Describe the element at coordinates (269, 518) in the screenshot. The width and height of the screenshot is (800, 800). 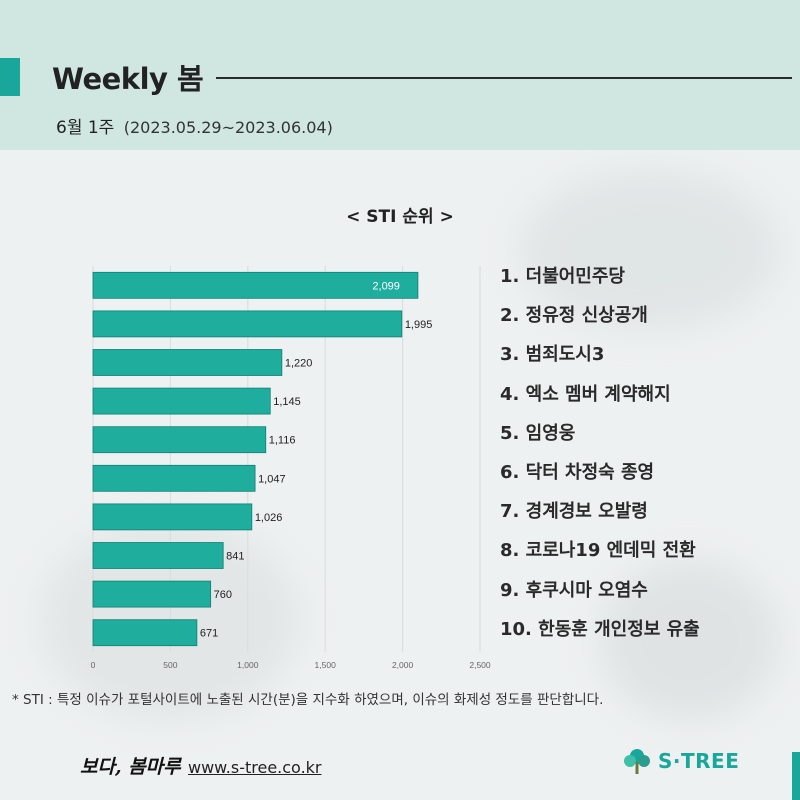
I see `bar-value-label: 1,026` at that location.